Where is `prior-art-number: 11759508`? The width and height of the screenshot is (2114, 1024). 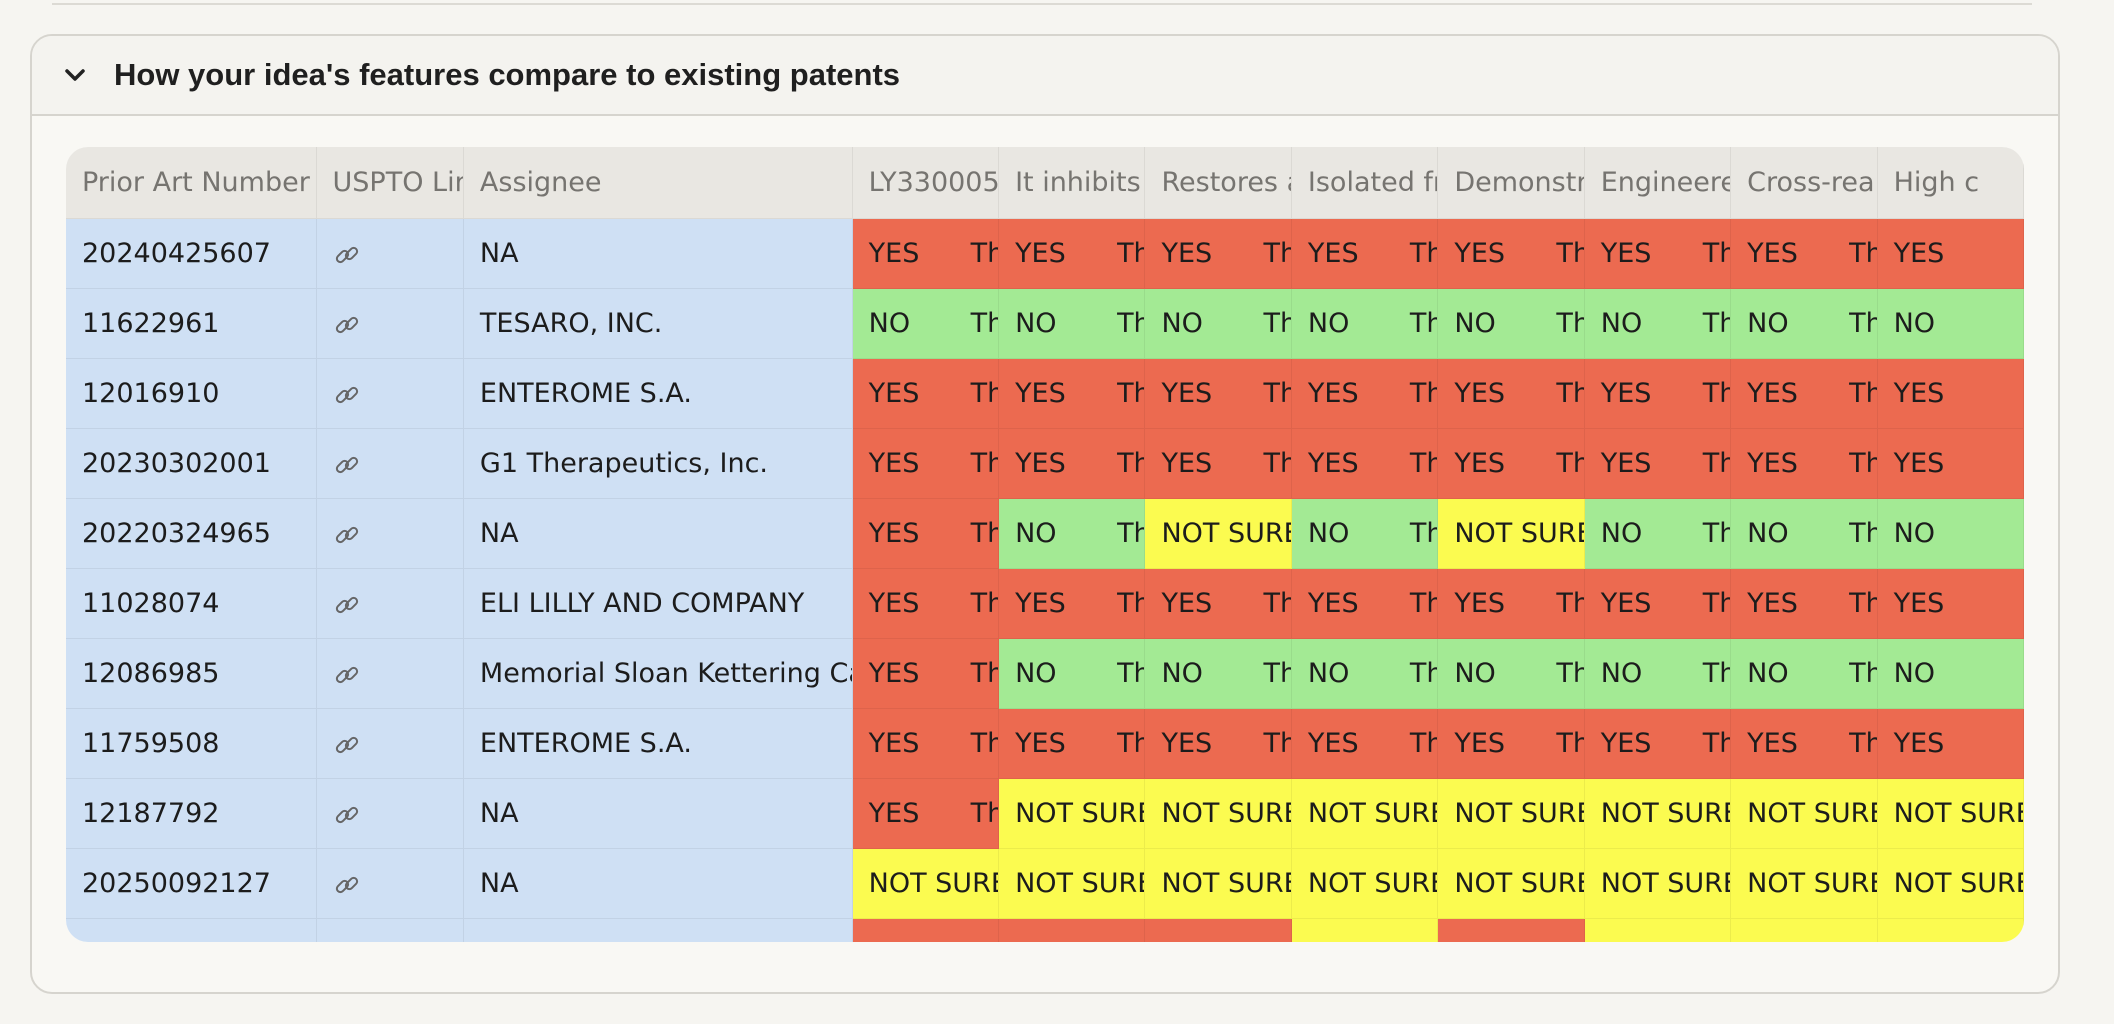
prior-art-number: 11759508 is located at coordinates (191, 744).